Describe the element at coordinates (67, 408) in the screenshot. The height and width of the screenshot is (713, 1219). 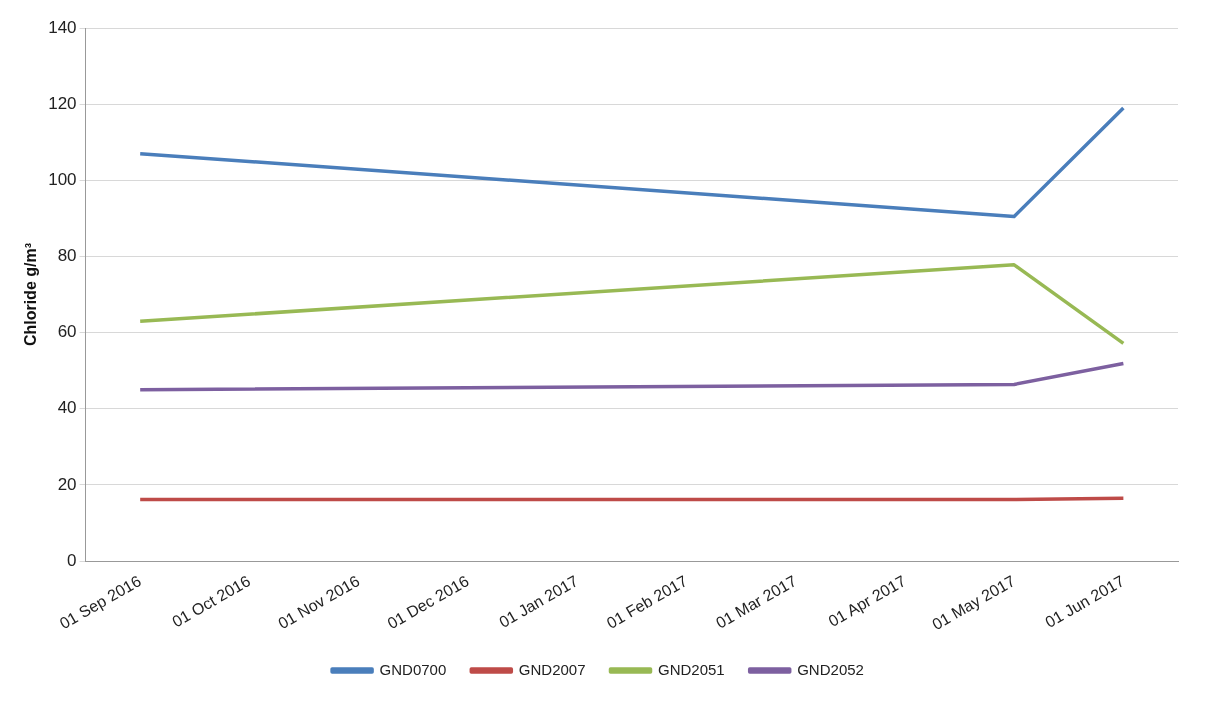
I see `y-tick-label: 40` at that location.